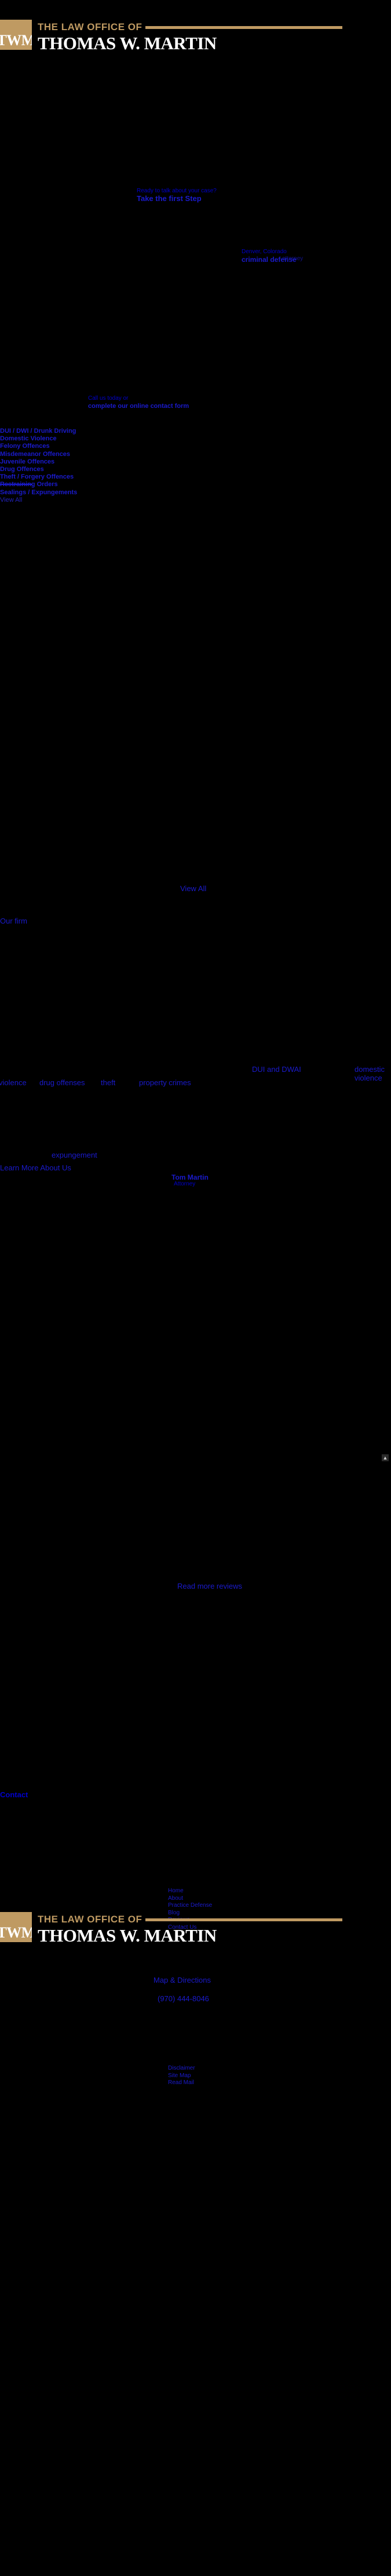 The image size is (391, 2576). I want to click on practice-area-item: Sealings / Expungements, so click(39, 492).